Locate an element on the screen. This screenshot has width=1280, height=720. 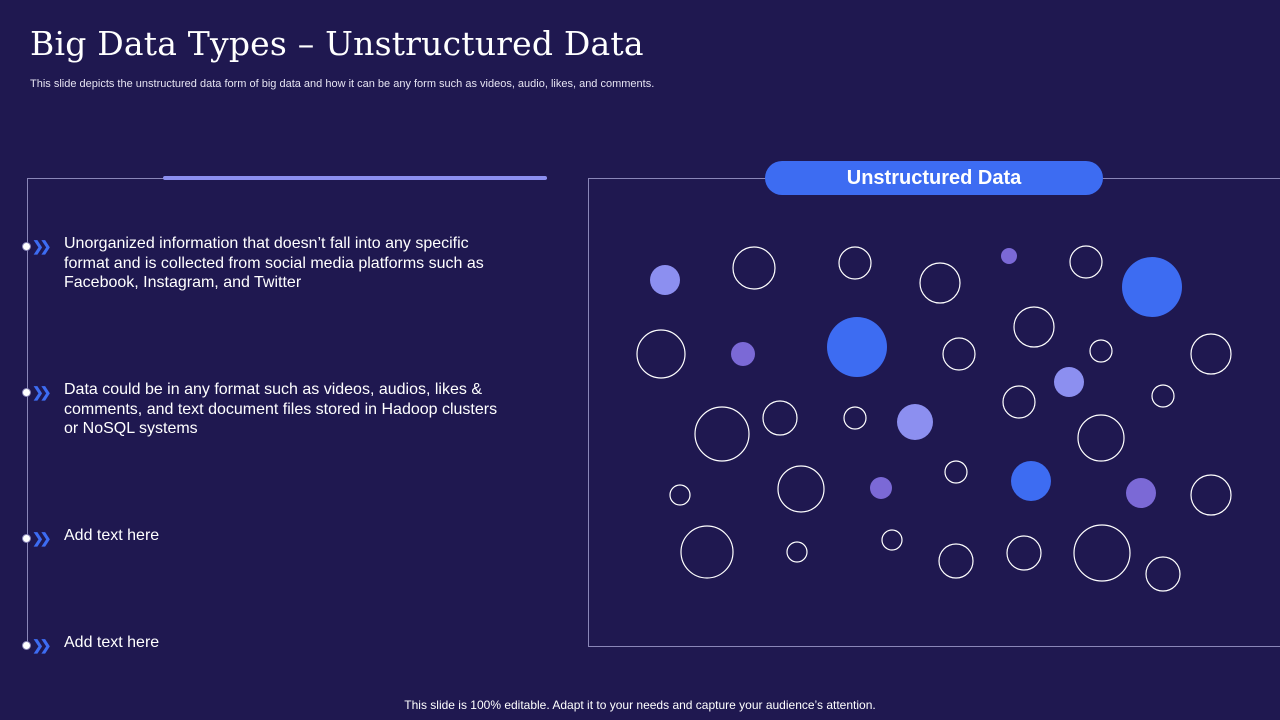
page-title: Big Data Types – Unstructured Data is located at coordinates (337, 43).